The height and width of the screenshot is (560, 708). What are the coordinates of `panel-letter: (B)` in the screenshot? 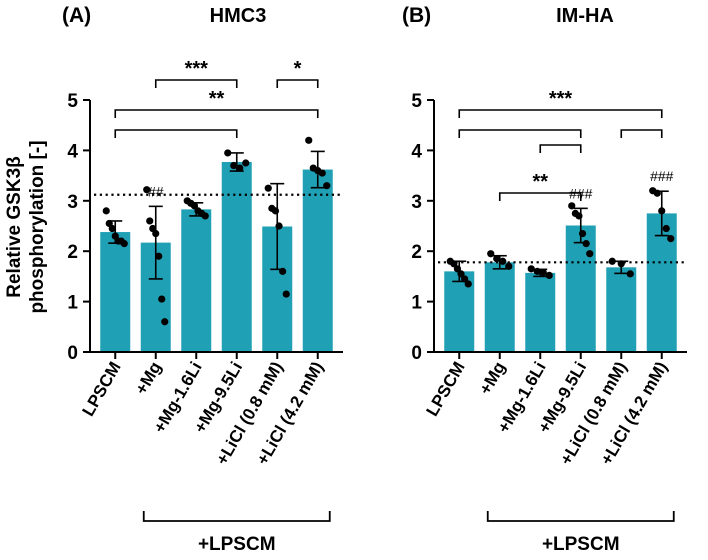 It's located at (416, 15).